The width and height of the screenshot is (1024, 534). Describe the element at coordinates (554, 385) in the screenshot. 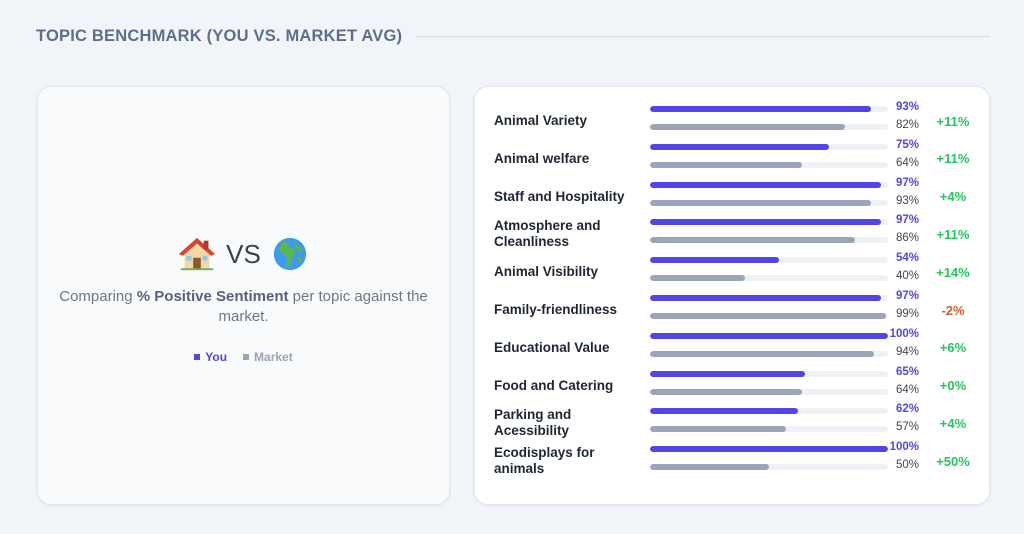

I see `topic-label: Food and Catering` at that location.